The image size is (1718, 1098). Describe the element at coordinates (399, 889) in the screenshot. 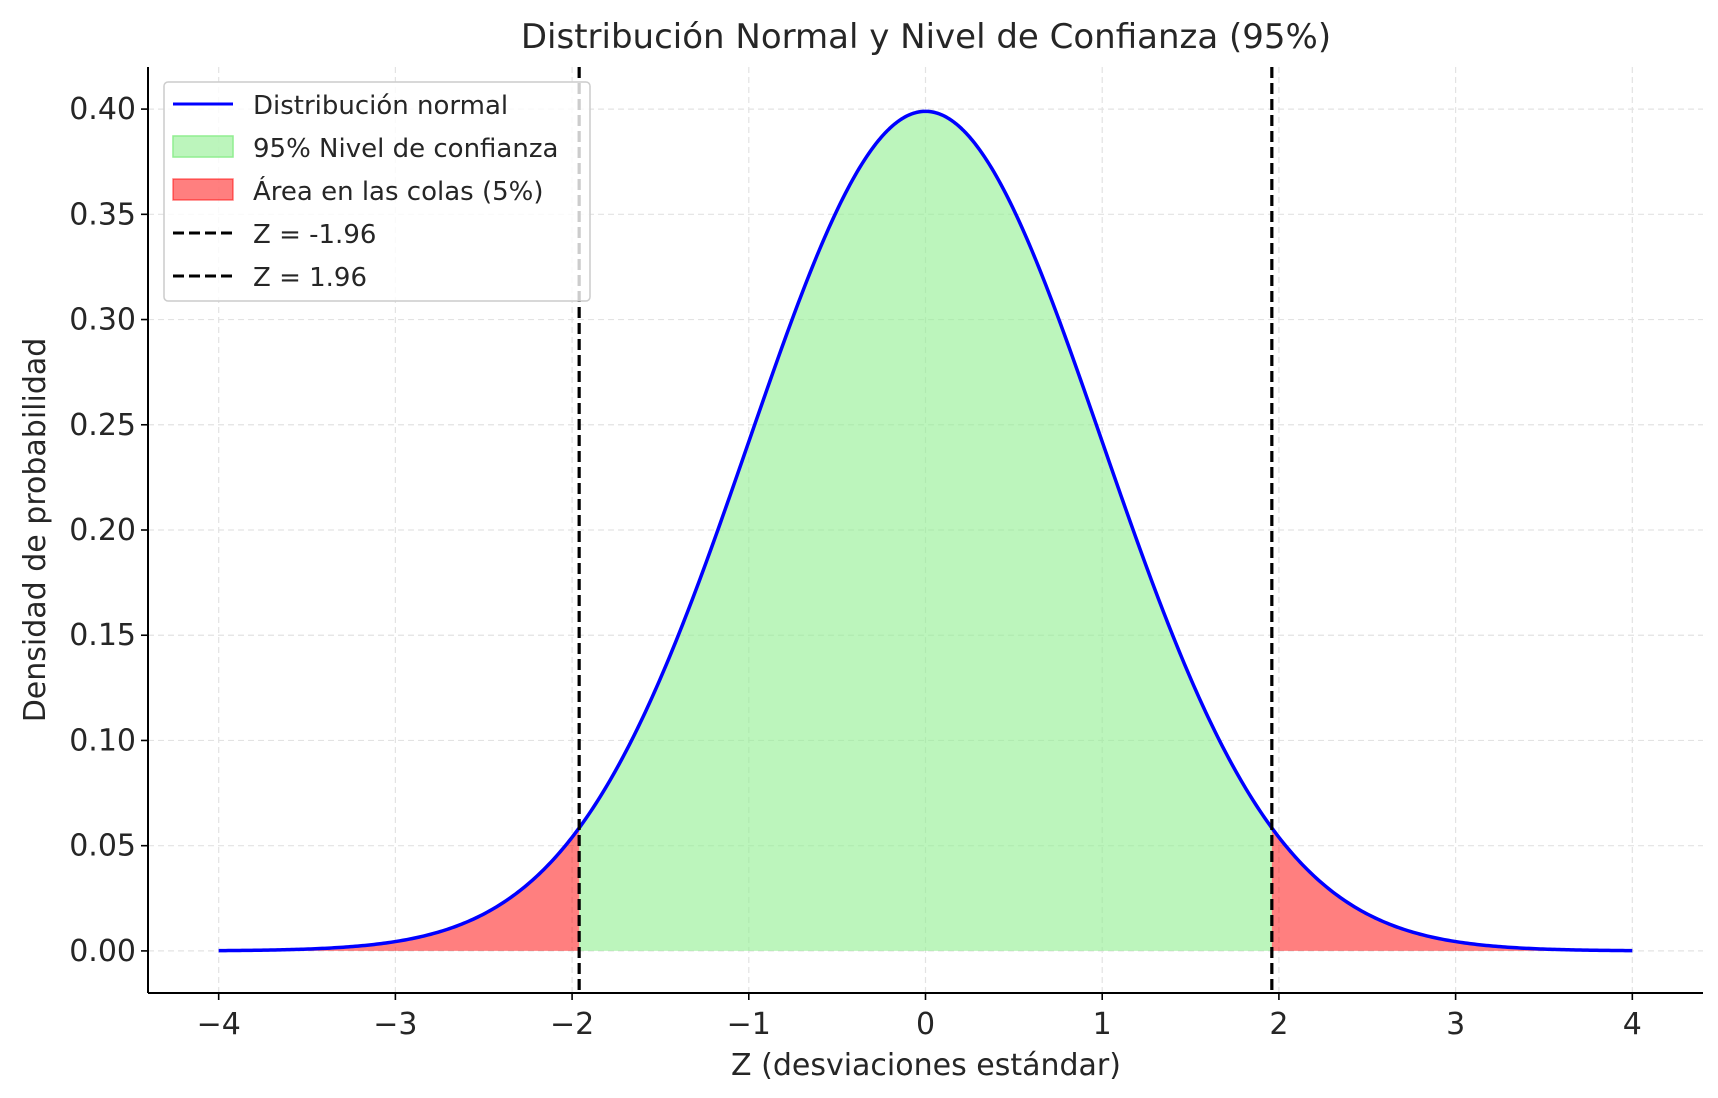

I see `left-tail-area` at that location.